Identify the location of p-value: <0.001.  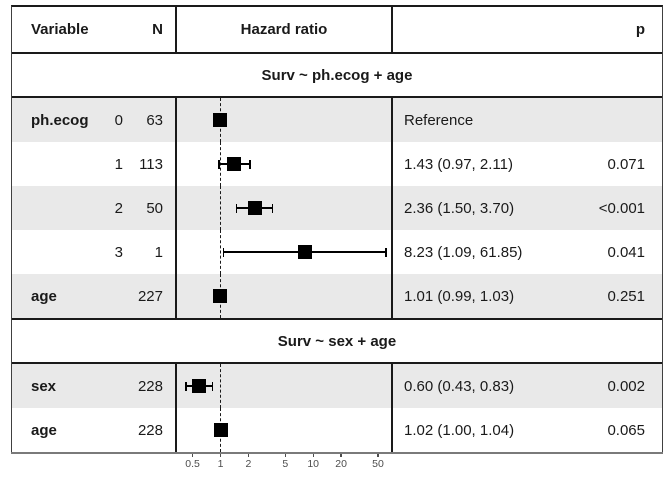
(621, 208).